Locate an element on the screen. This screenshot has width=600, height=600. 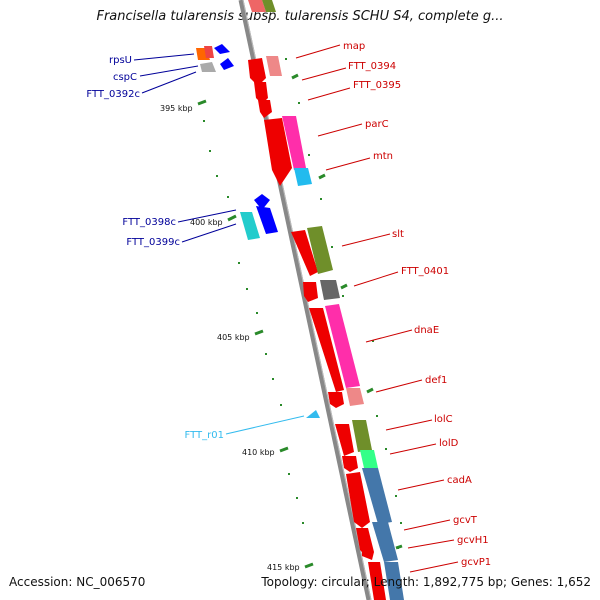
gene-label-def1: def1 is located at coordinates (436, 380).